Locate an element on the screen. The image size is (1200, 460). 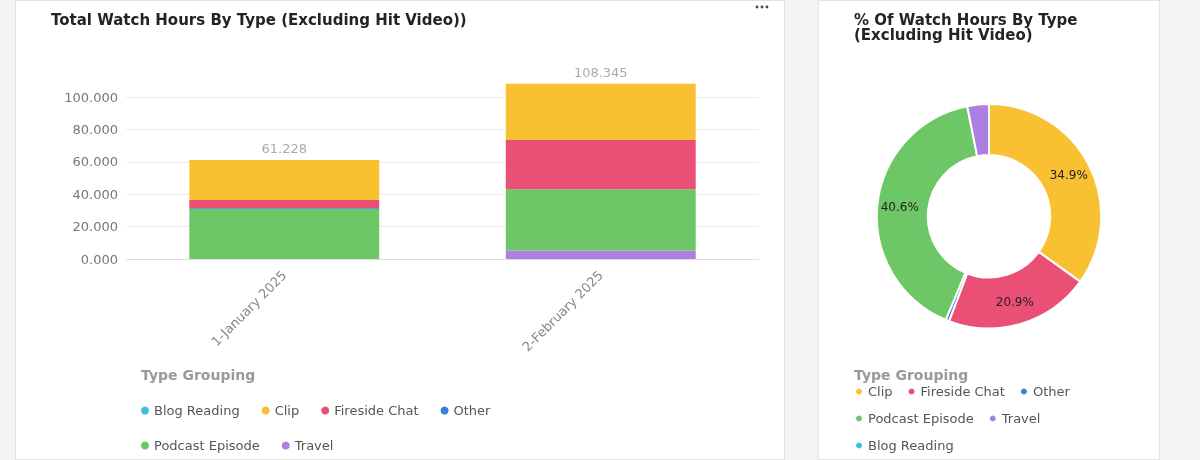
y-tick-label: 80.000 is located at coordinates (95, 130).